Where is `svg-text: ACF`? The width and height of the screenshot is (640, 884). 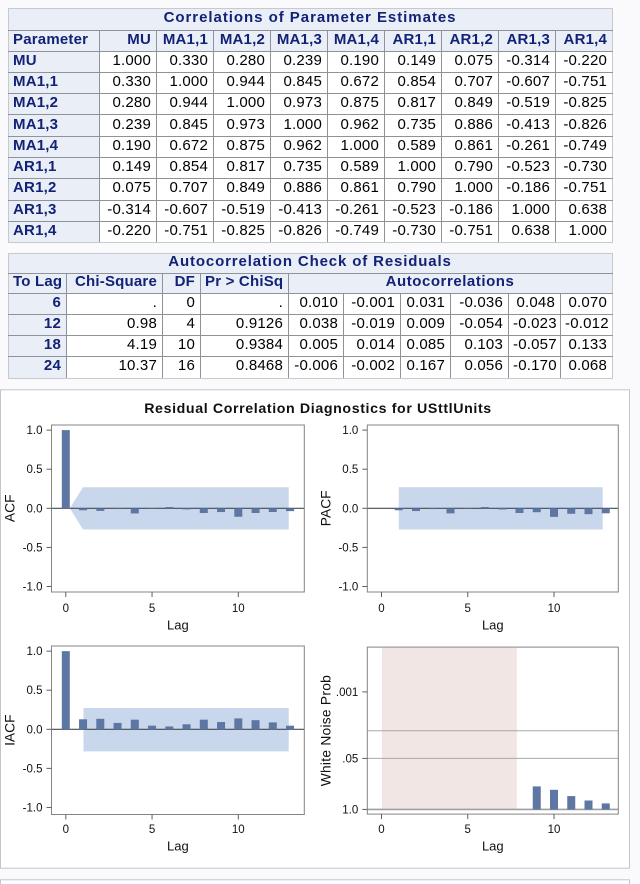 svg-text: ACF is located at coordinates (10, 508).